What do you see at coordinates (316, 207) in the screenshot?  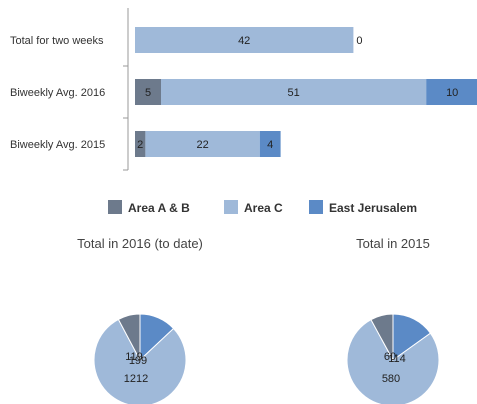 I see `legend-swatch-east-jerusalem` at bounding box center [316, 207].